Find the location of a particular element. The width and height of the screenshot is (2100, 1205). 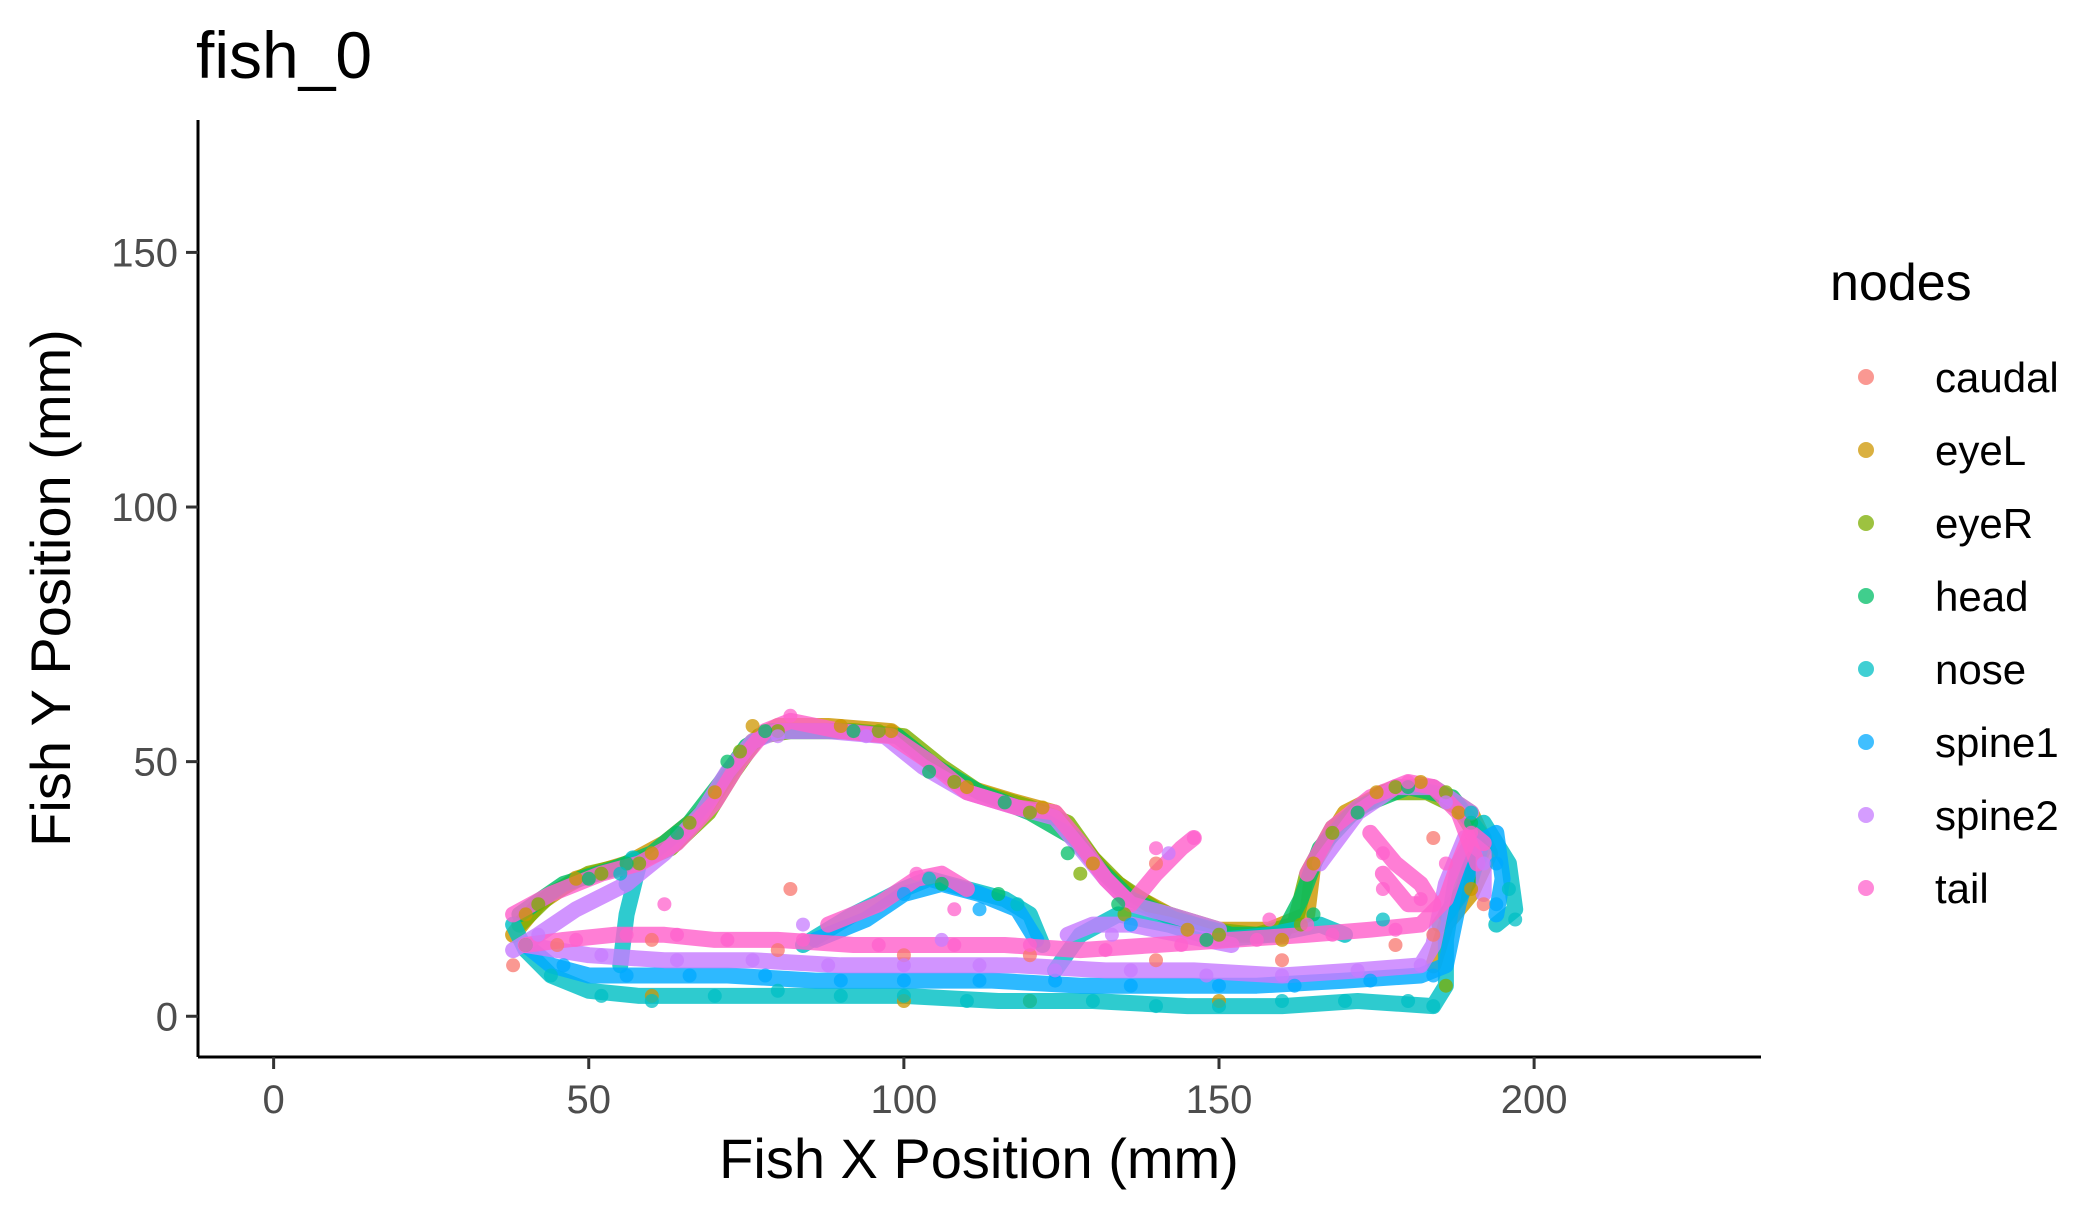

legend-label-caudal: caudal is located at coordinates (1997, 377).